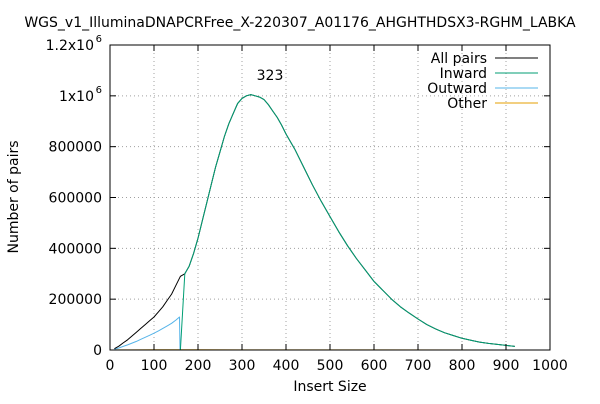 This screenshot has height=404, width=600. Describe the element at coordinates (242, 366) in the screenshot. I see `x-tick-label: 300` at that location.